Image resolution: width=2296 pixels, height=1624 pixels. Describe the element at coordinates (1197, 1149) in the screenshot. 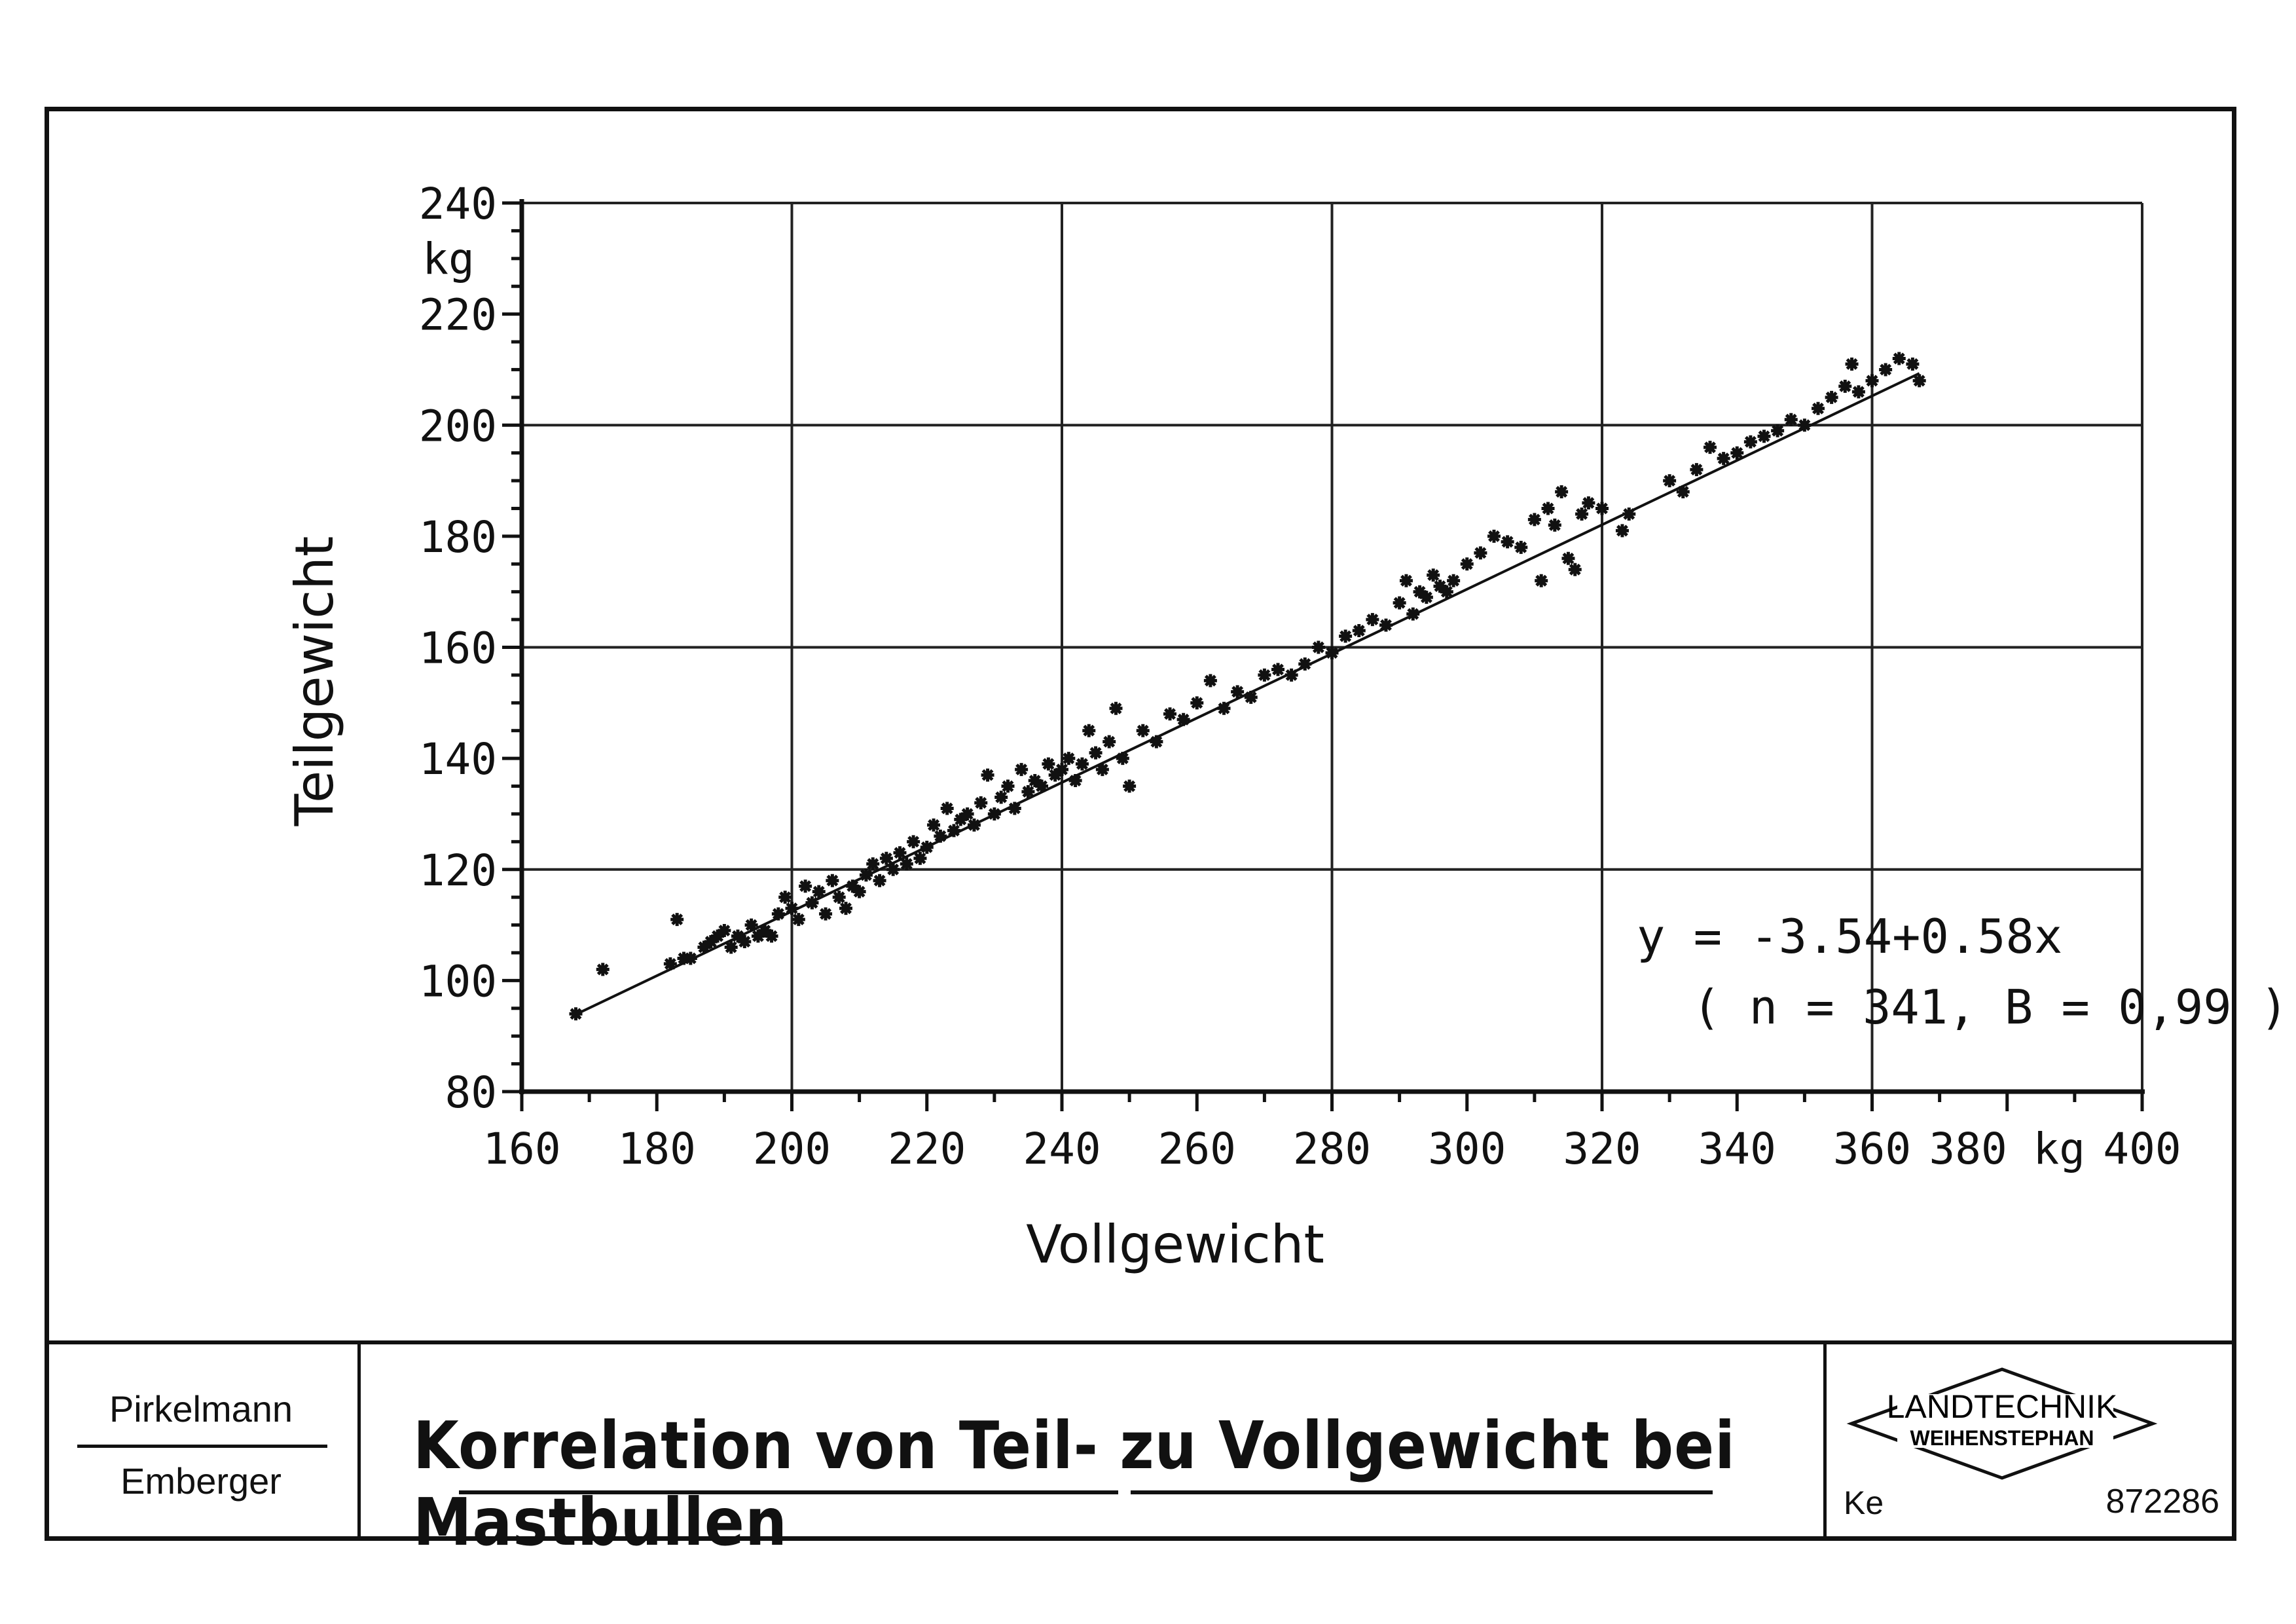

I see `x-tick-label: 260` at that location.